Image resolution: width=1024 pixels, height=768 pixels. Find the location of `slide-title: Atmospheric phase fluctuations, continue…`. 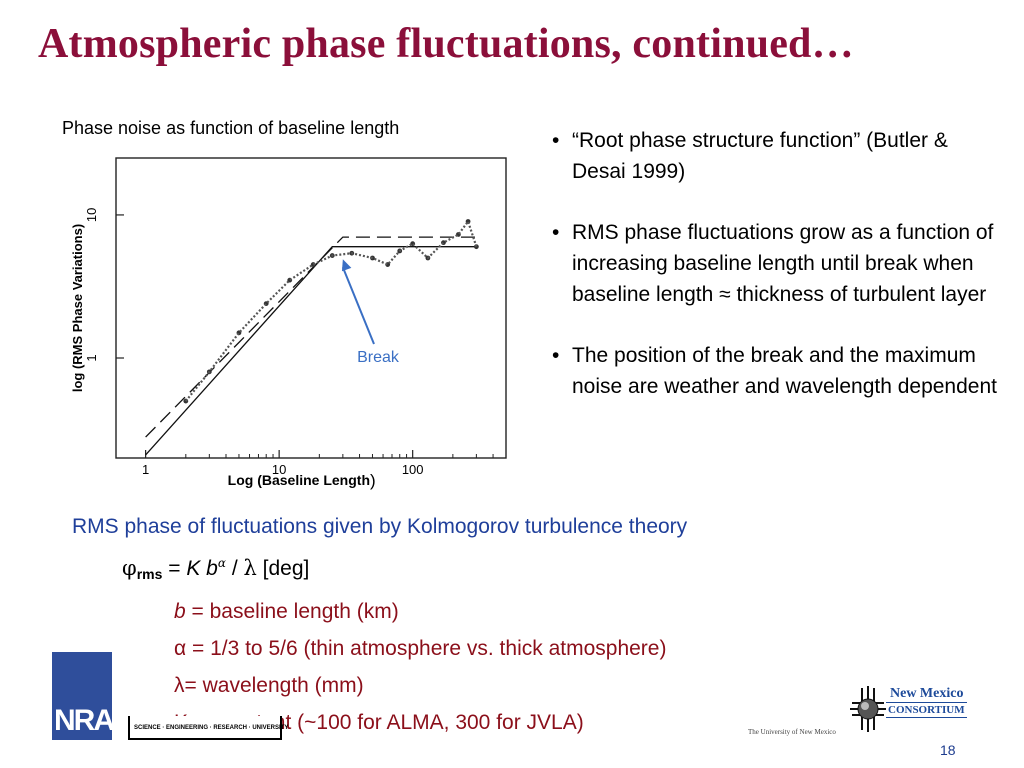

slide-title: Atmospheric phase fluctuations, continue… is located at coordinates (446, 44).